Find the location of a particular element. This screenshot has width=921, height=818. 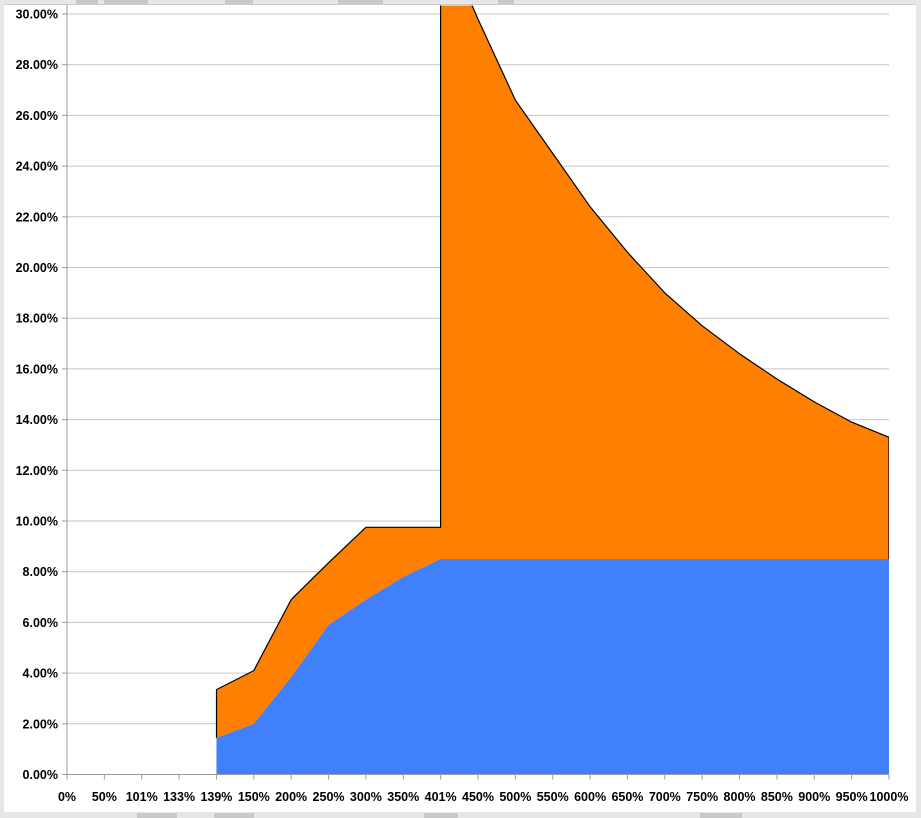

window-edge-top is located at coordinates (460, 2).